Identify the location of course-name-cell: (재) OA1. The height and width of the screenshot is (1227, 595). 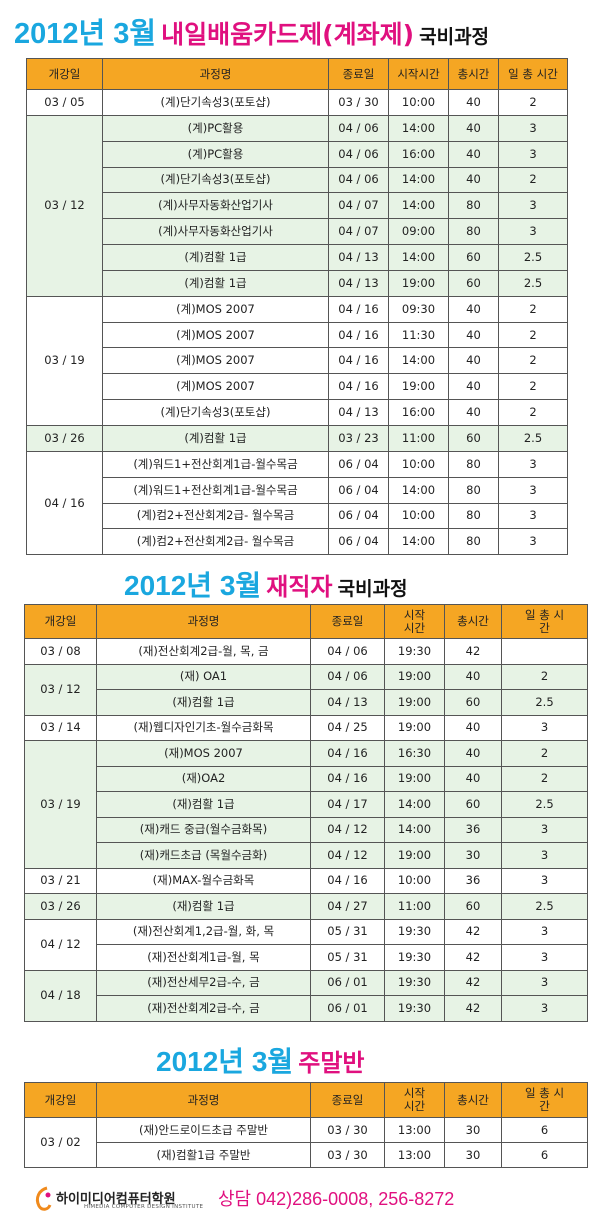
(203, 676).